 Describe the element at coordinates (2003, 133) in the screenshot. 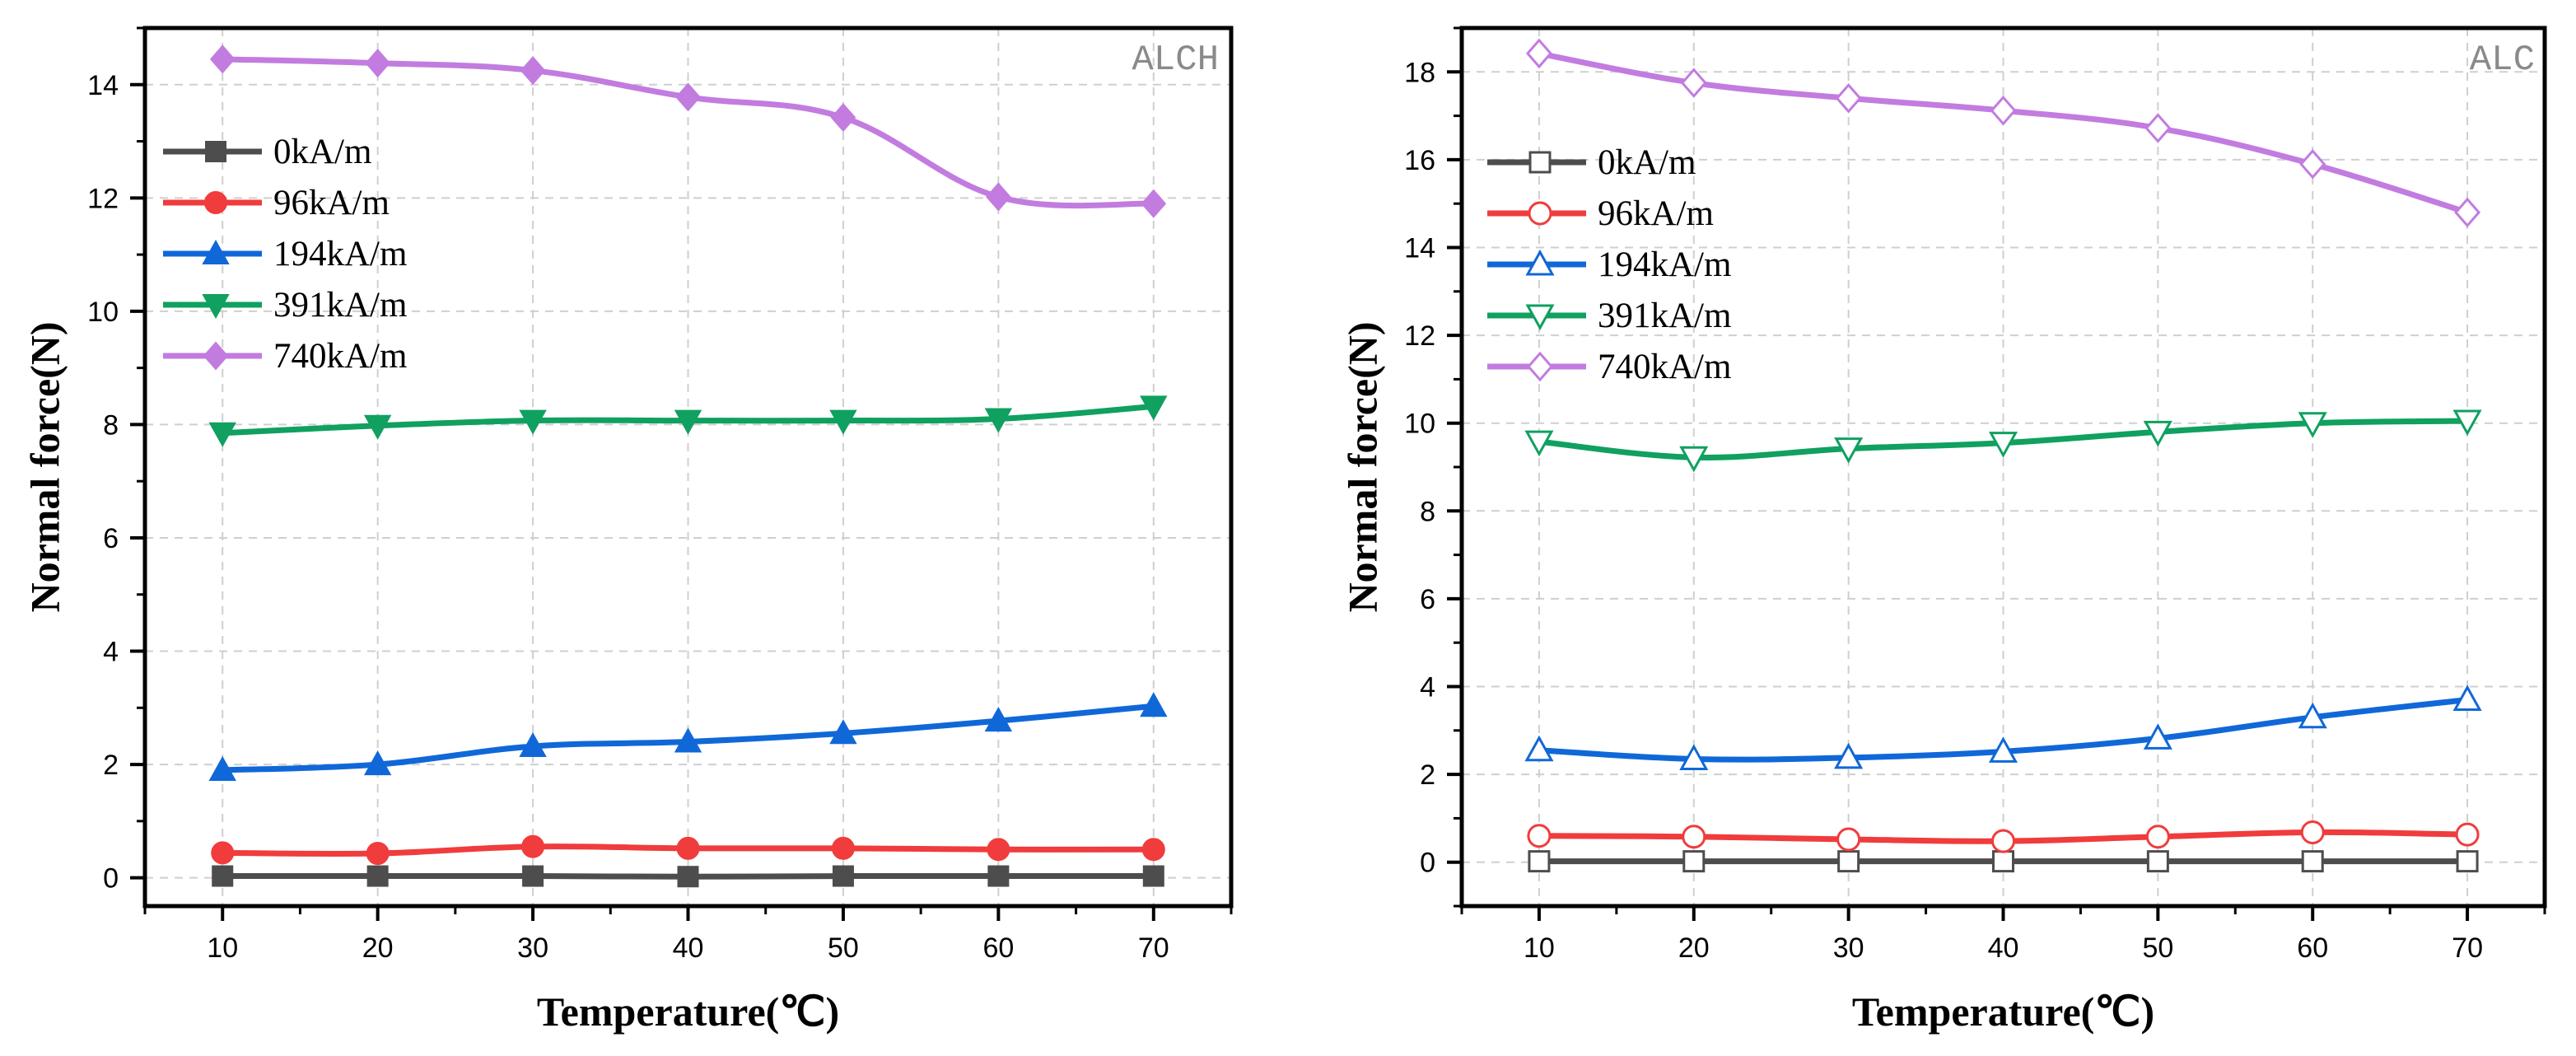

I see `series-740kA/m` at that location.